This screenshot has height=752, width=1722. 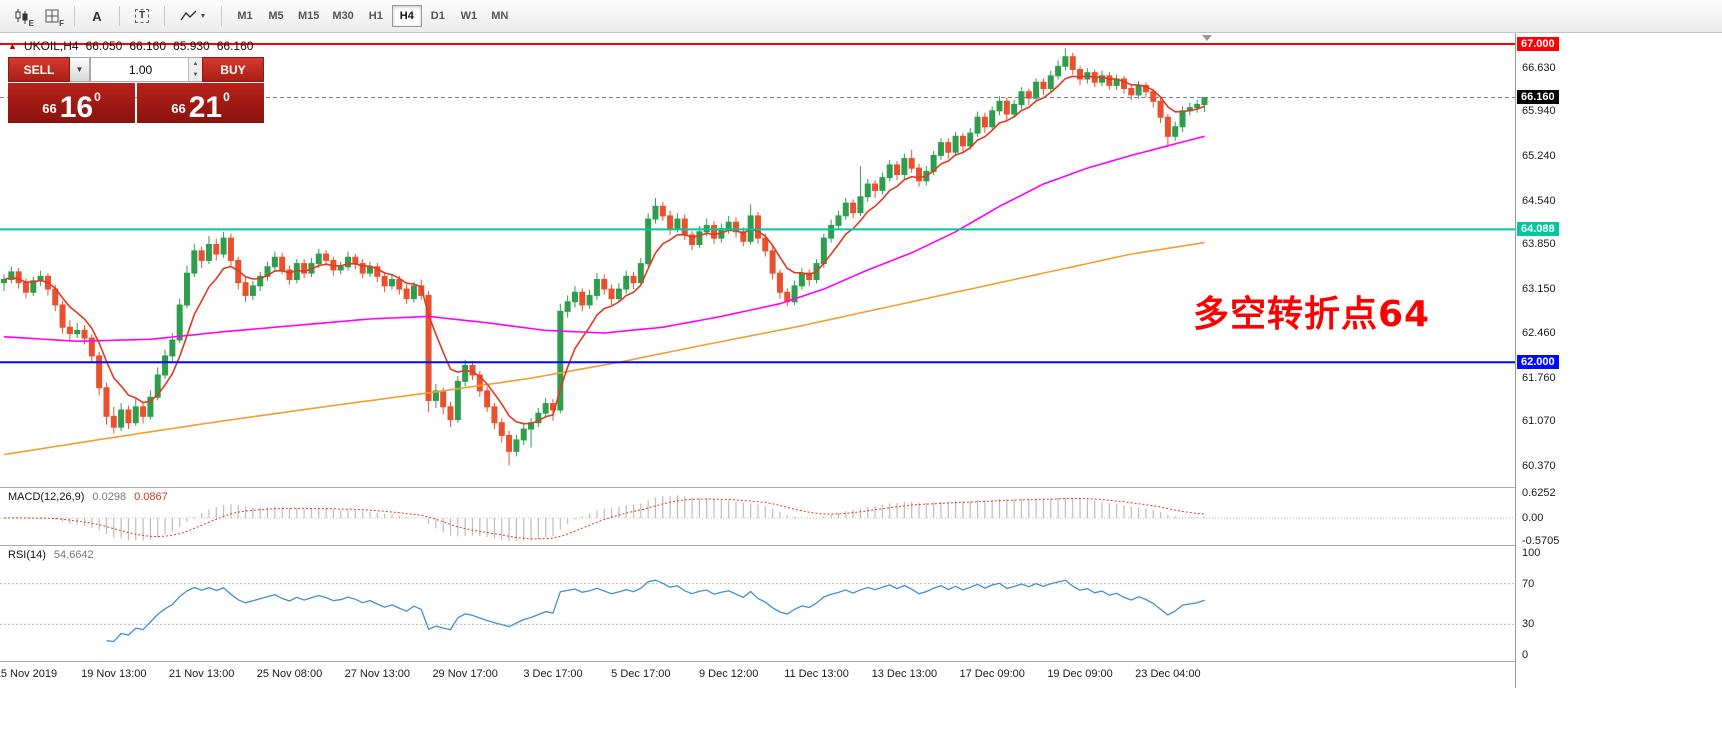 I want to click on sell-price-pips: 16, so click(x=76, y=107).